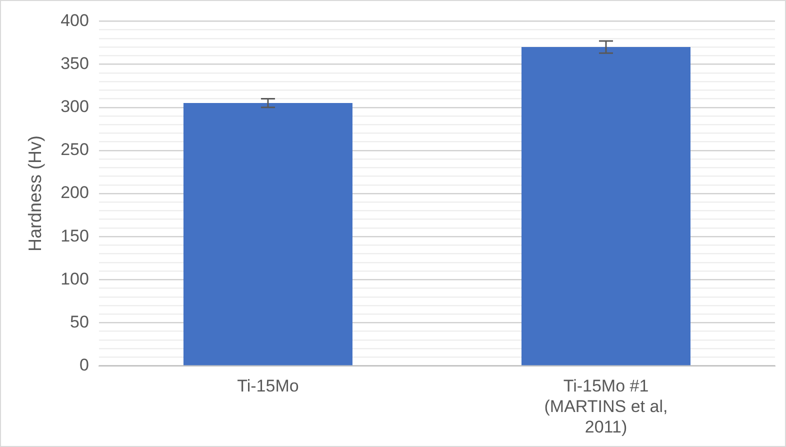 This screenshot has height=447, width=786. I want to click on y-tick-label: 400, so click(74, 20).